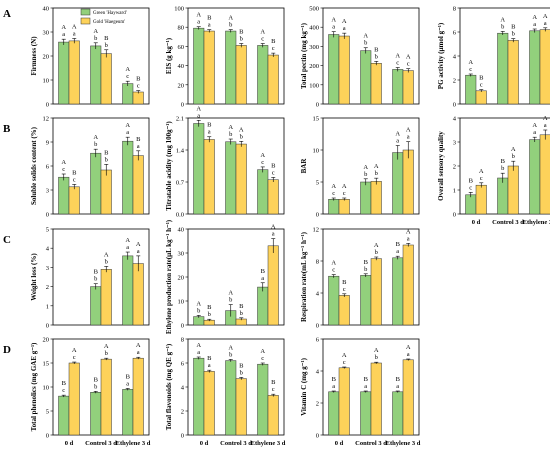 Image resolution: width=550 pixels, height=455 pixels. What do you see at coordinates (47, 215) in the screenshot?
I see `y-tick-label: 0` at bounding box center [47, 215].